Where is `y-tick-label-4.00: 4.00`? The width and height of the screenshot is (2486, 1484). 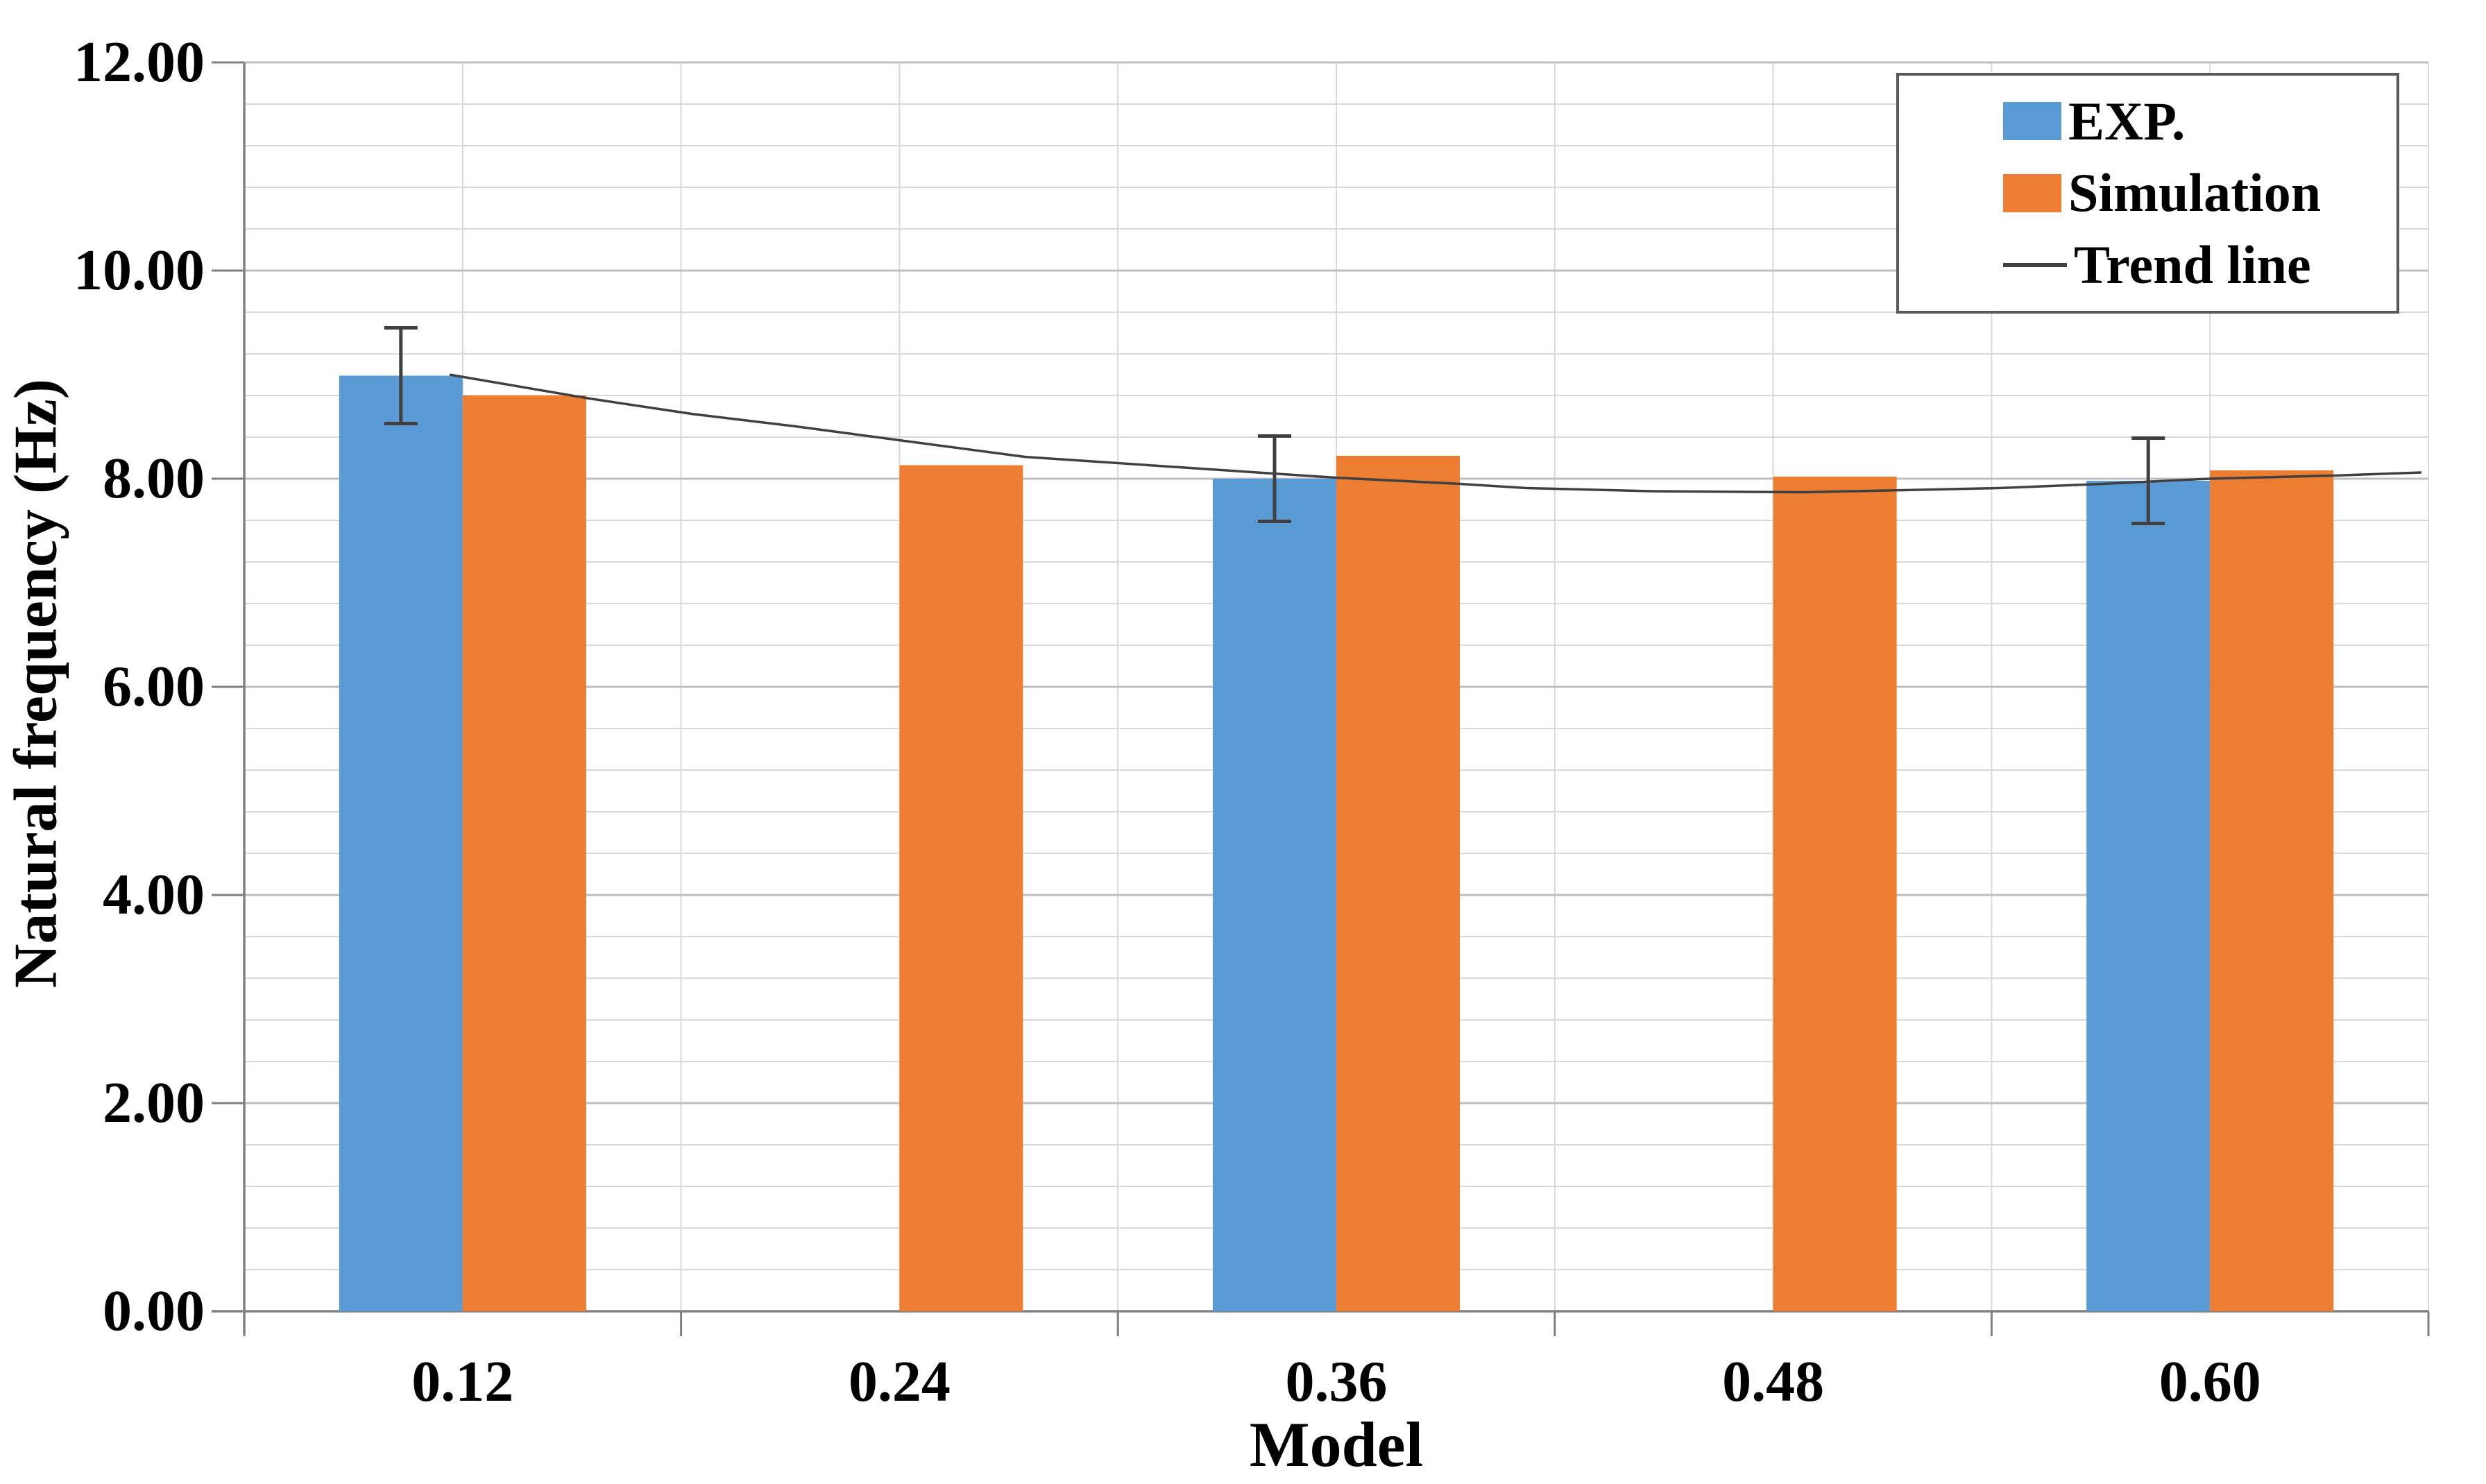
y-tick-label-4.00: 4.00 is located at coordinates (154, 894).